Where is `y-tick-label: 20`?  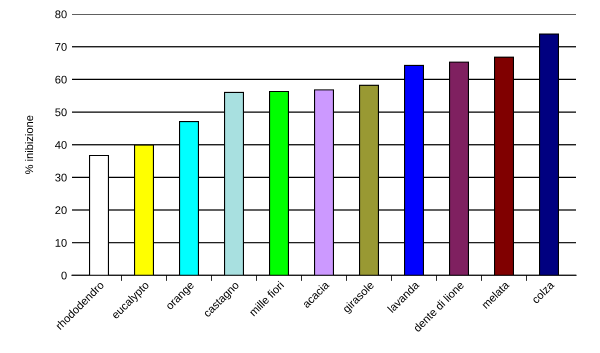 y-tick-label: 20 is located at coordinates (61, 210).